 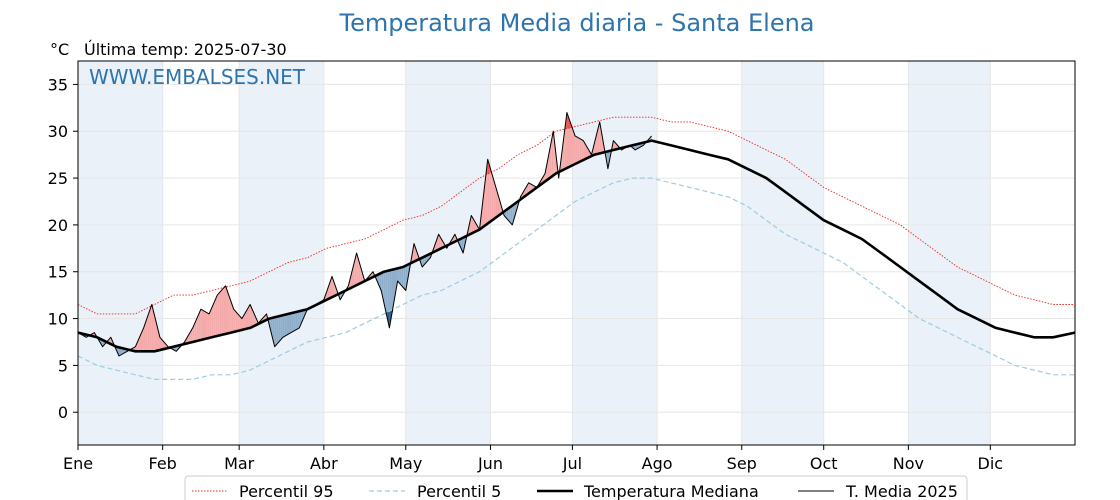 What do you see at coordinates (324, 463) in the screenshot?
I see `x-tick-label-abr: Abr` at bounding box center [324, 463].